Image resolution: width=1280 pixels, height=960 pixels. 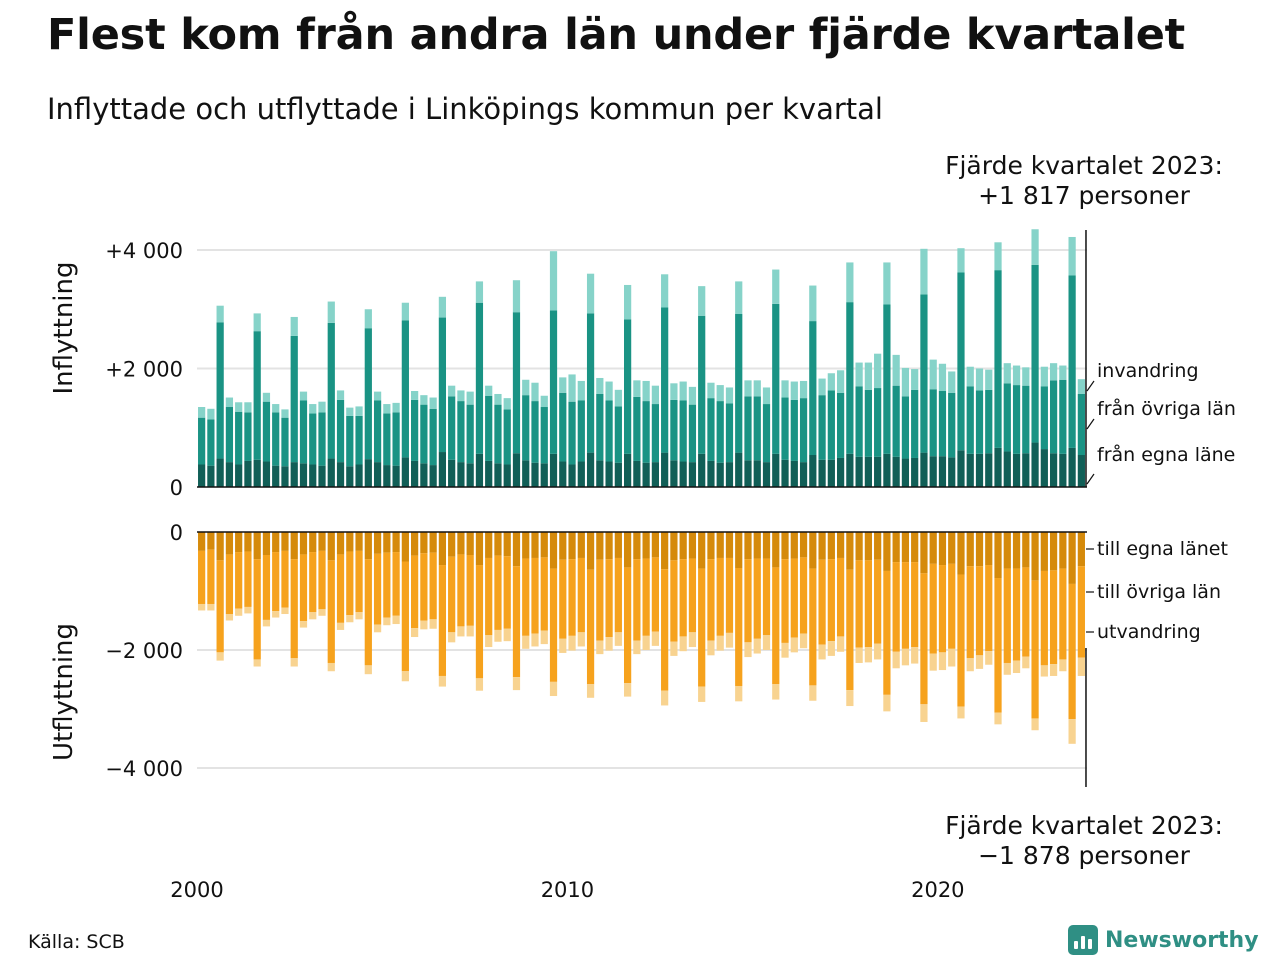 What do you see at coordinates (144, 251) in the screenshot?
I see `y-tick-label: +4 000` at bounding box center [144, 251].